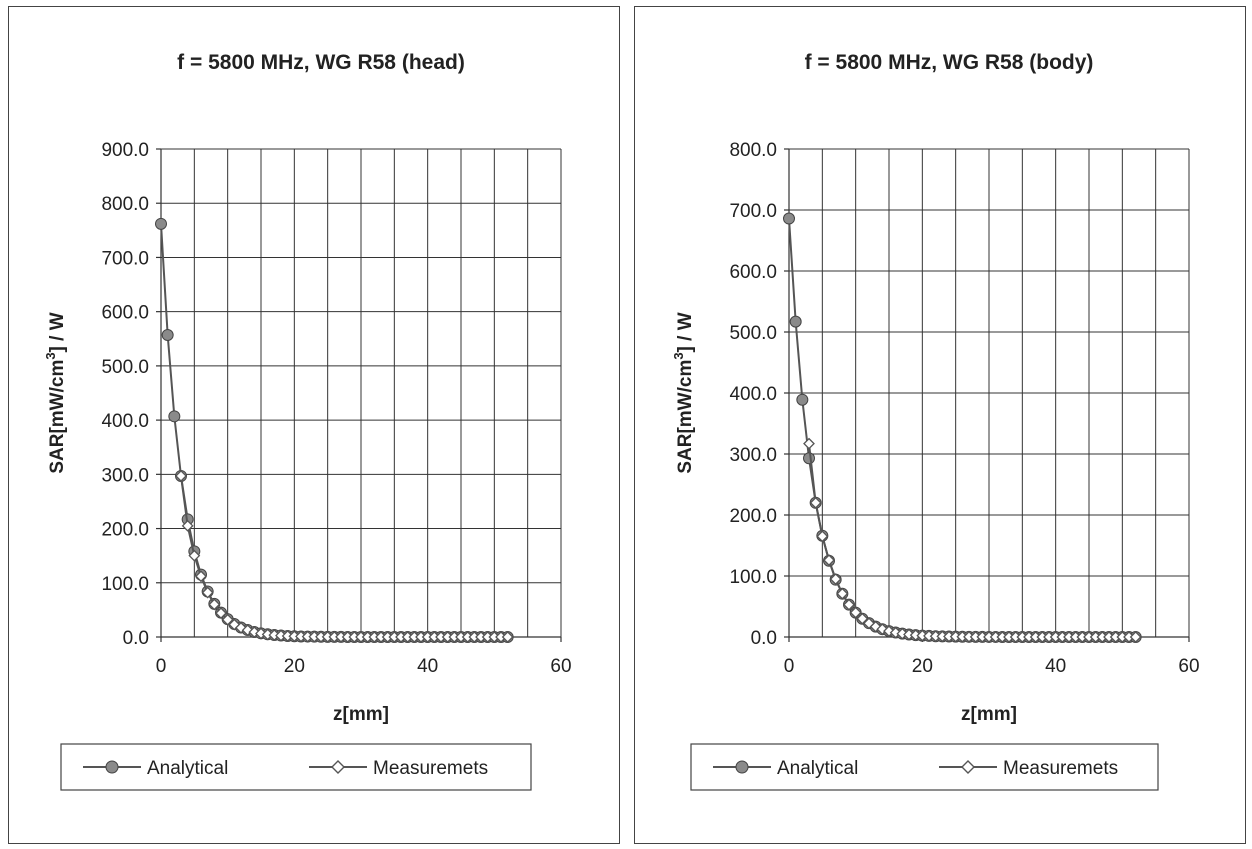 The width and height of the screenshot is (1252, 849). What do you see at coordinates (949, 62) in the screenshot?
I see `chart-title: f = 5800 MHz, WG R58 (body)` at bounding box center [949, 62].